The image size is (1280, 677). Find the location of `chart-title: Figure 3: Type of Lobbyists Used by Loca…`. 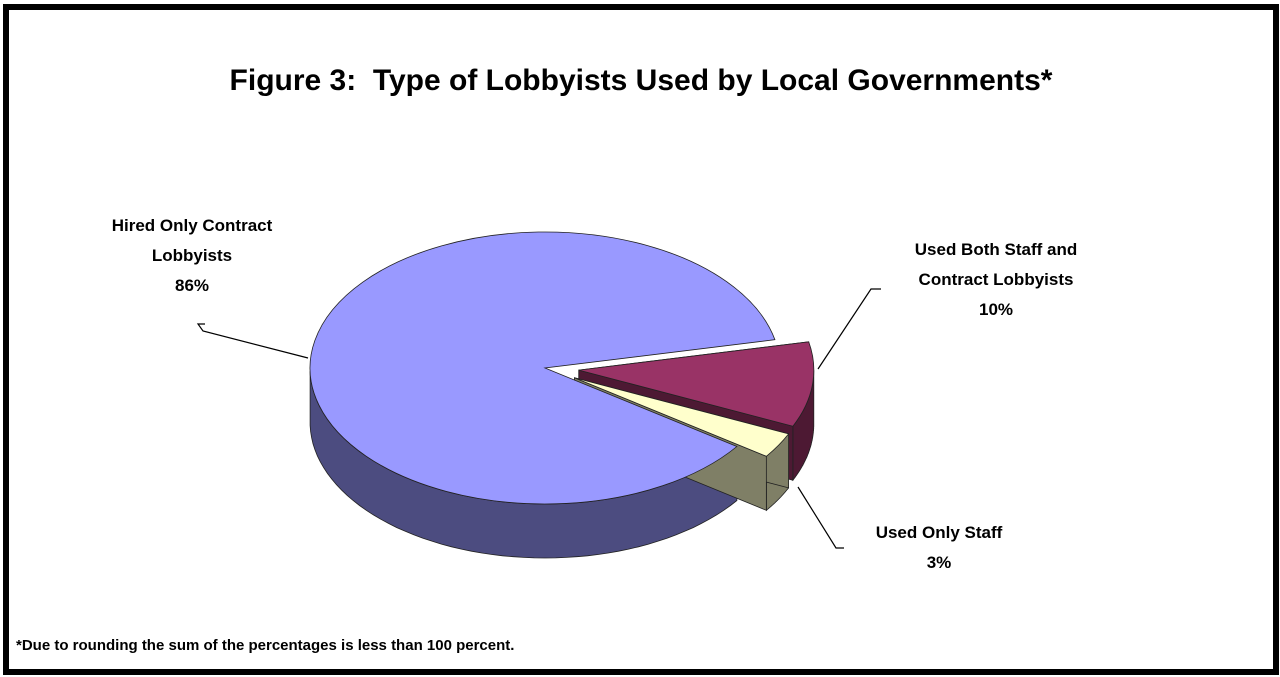

chart-title: Figure 3: Type of Lobbyists Used by Loca… is located at coordinates (641, 80).